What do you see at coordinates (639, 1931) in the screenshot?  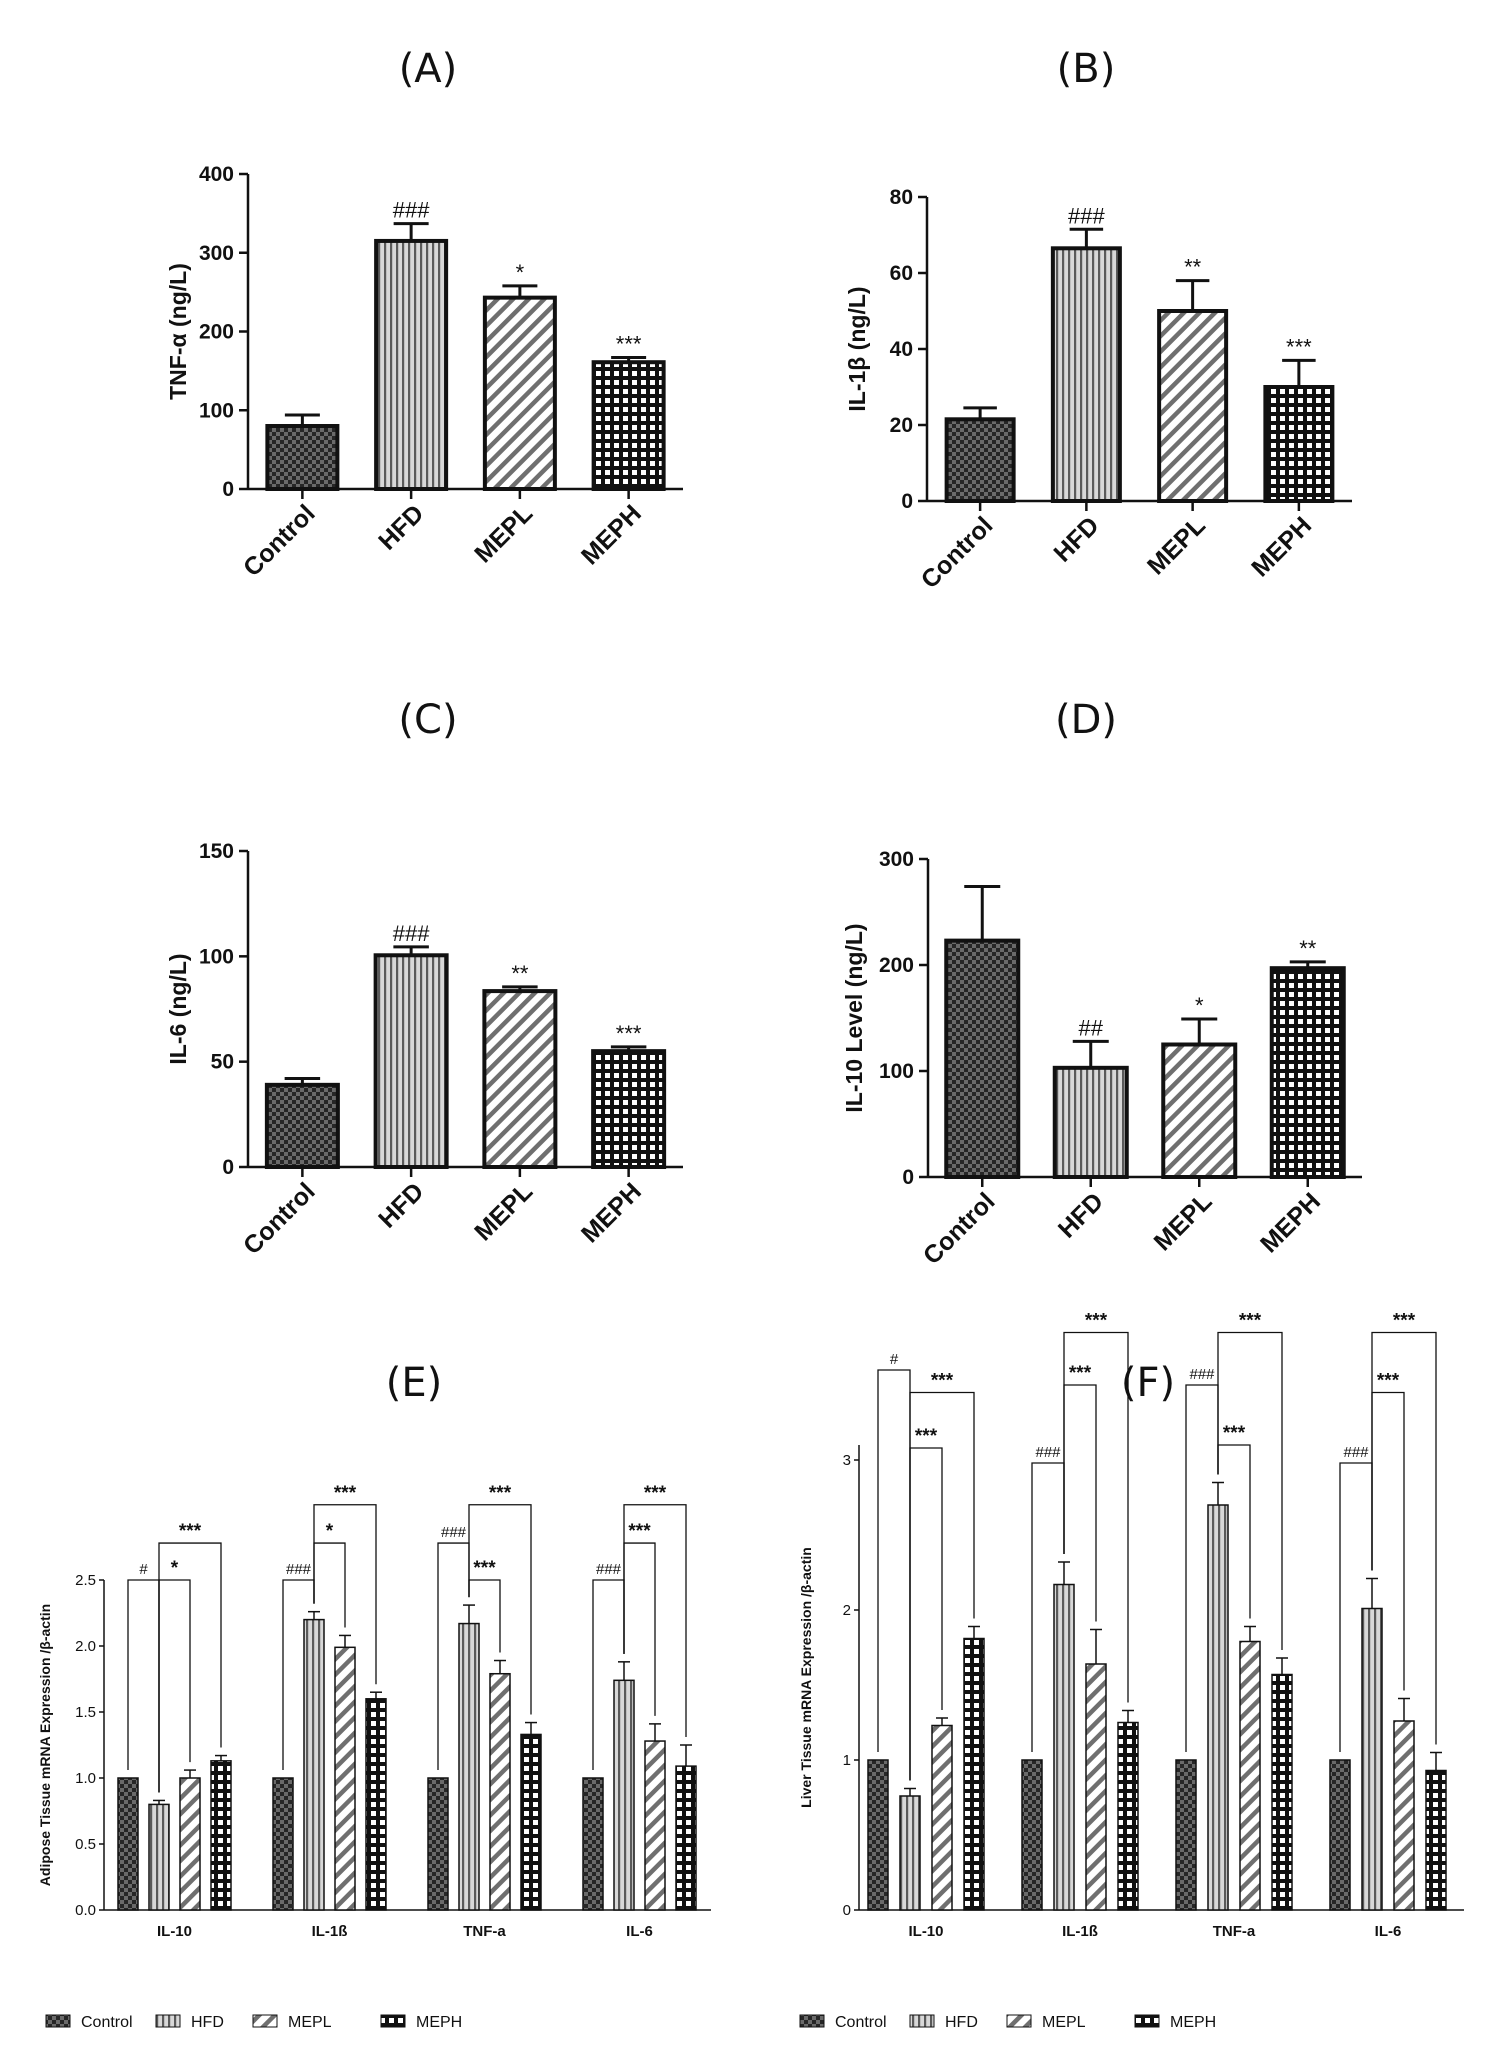 I see `x-tick-label: IL-6` at bounding box center [639, 1931].